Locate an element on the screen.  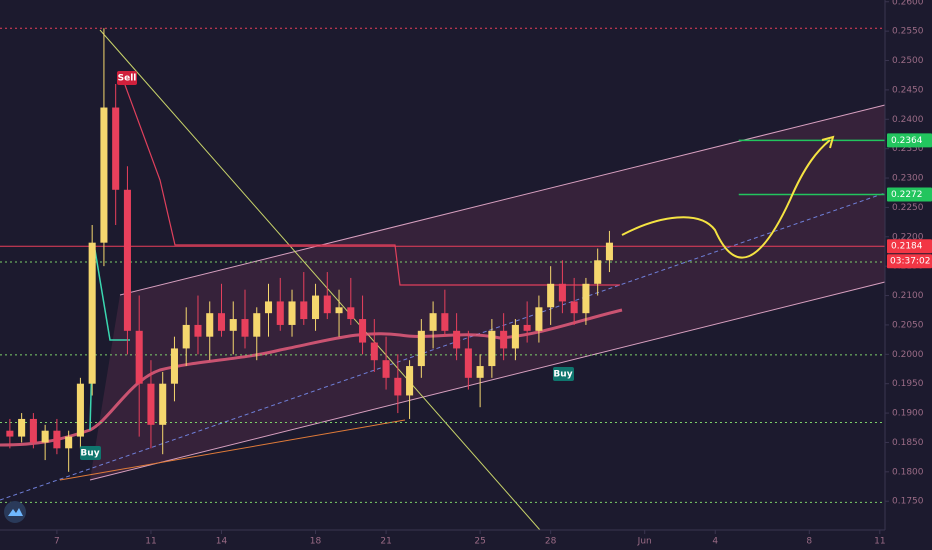
y-tick-label: 0.2250 is located at coordinates (908, 208).